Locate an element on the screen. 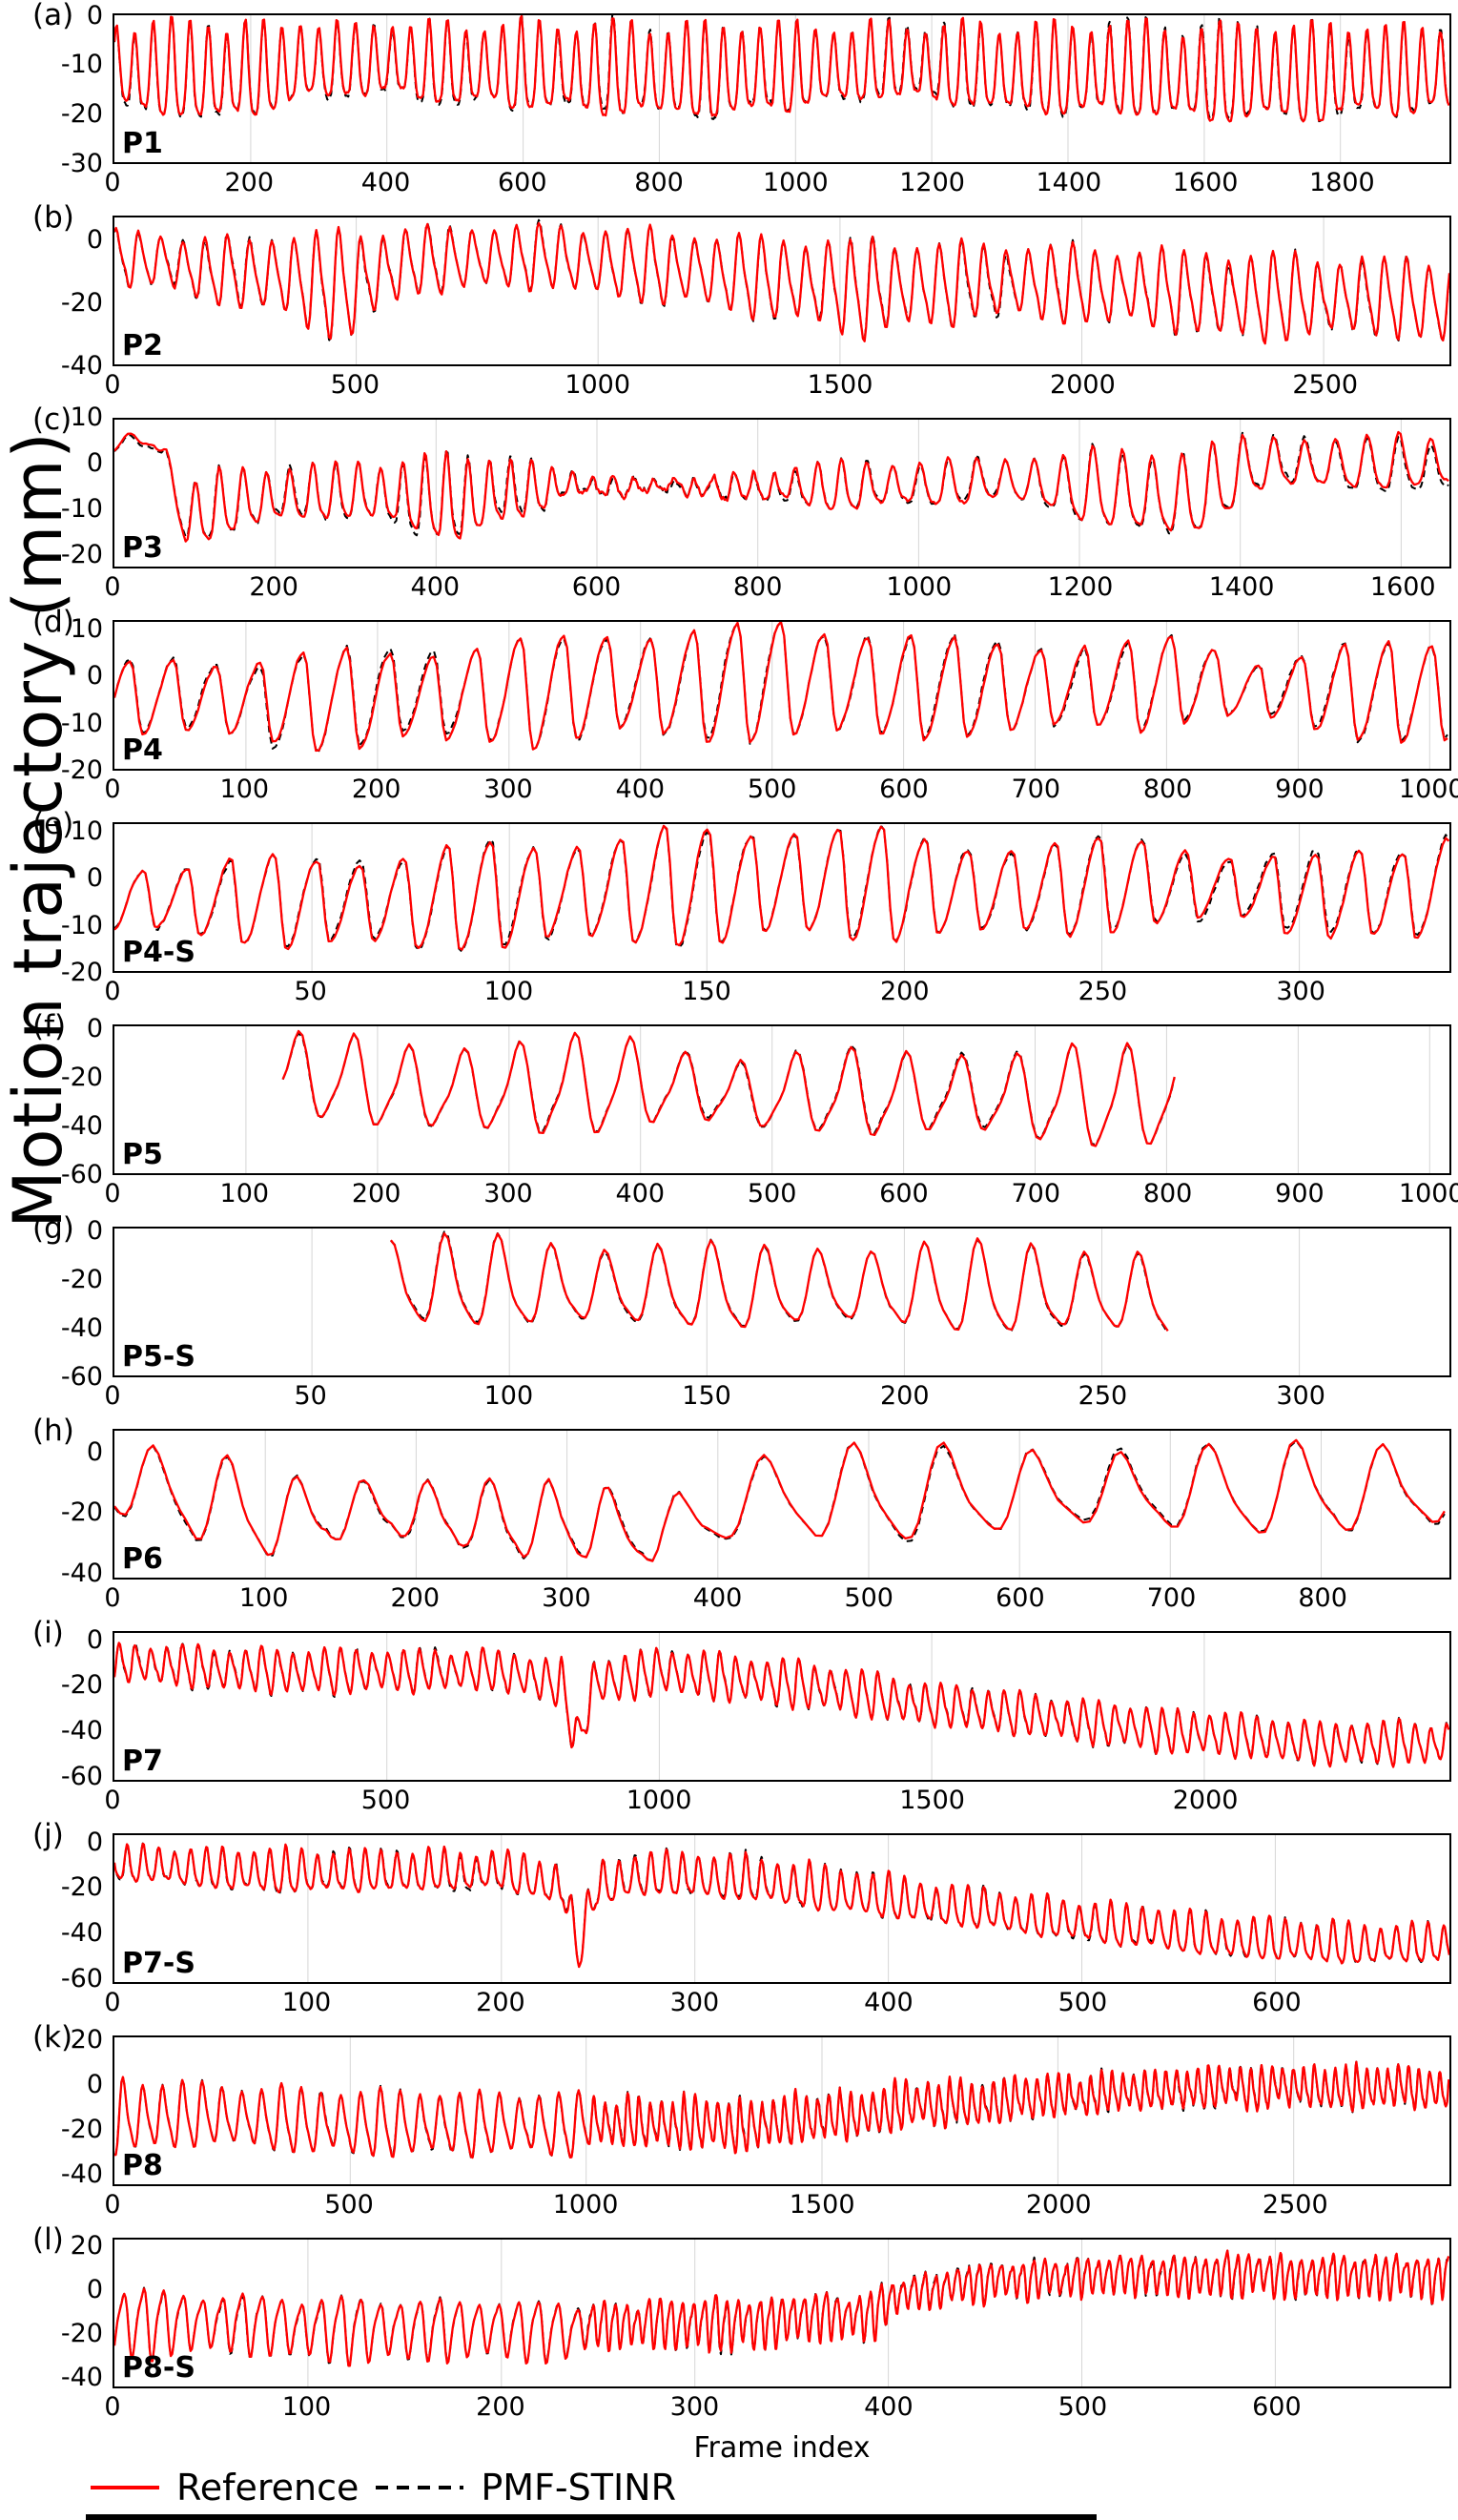 The height and width of the screenshot is (2520, 1458). plot-area: P8-S is located at coordinates (782, 2313).